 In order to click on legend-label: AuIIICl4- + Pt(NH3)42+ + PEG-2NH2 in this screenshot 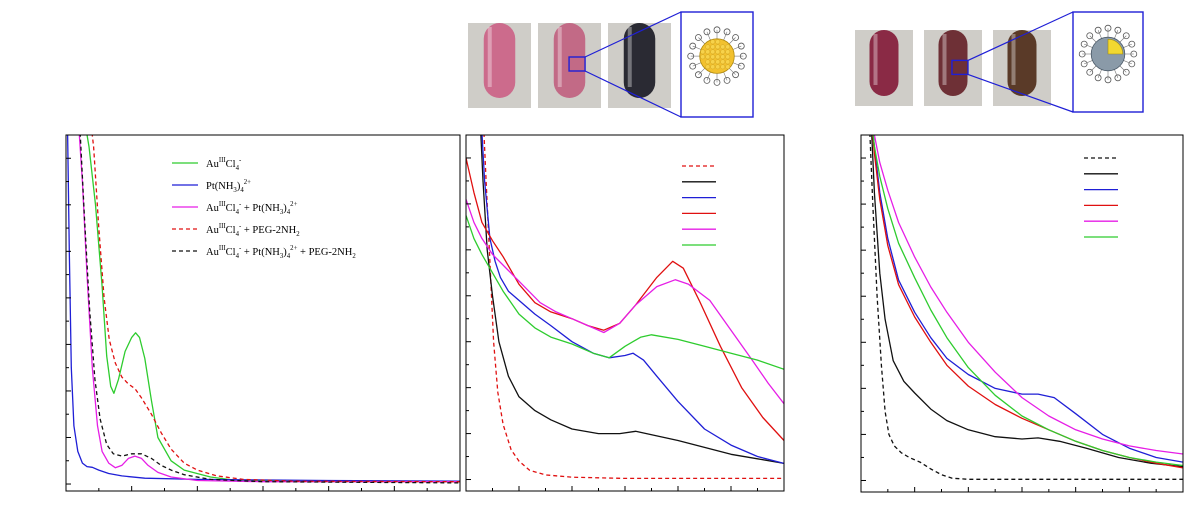, I will do `click(281, 252)`.